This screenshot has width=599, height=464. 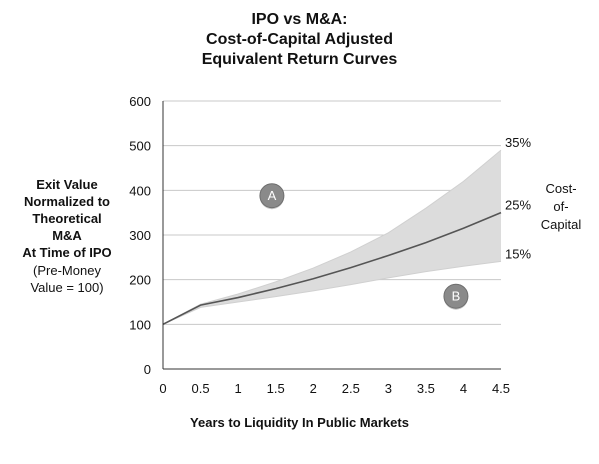 What do you see at coordinates (237, 388) in the screenshot?
I see `x-tick-label-1: 1` at bounding box center [237, 388].